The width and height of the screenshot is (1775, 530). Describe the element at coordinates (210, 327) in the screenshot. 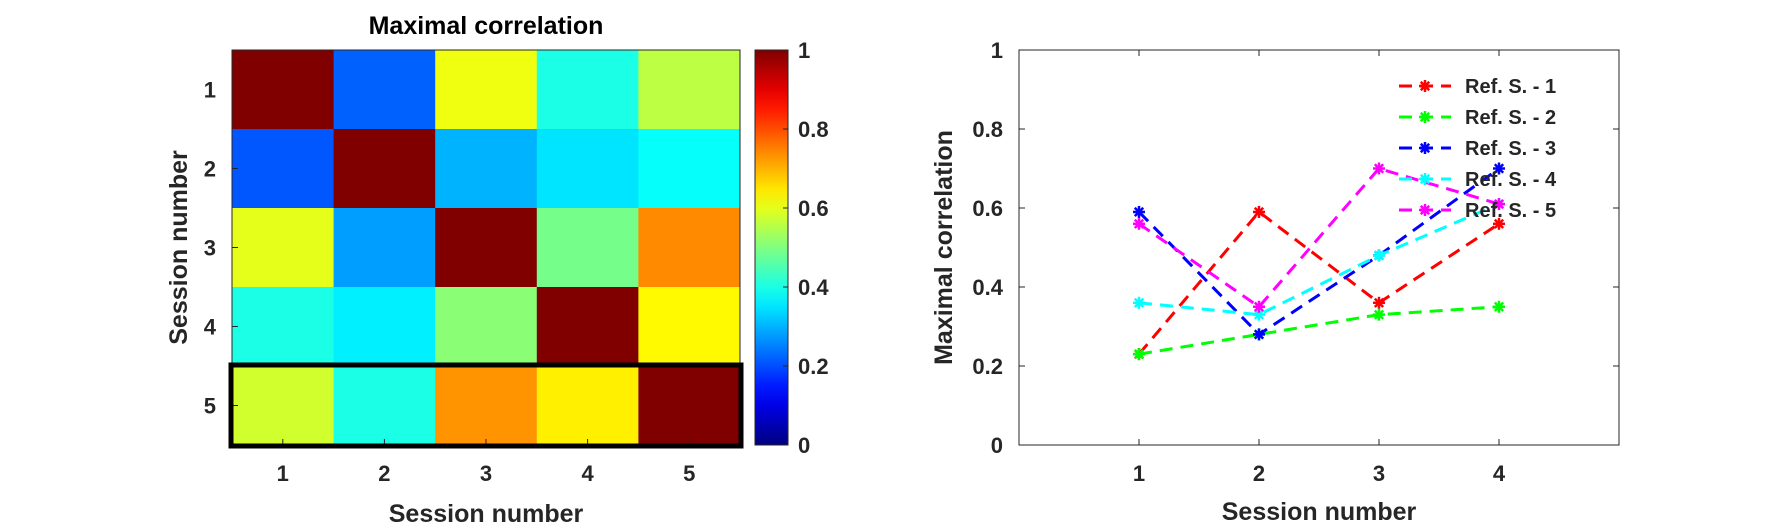

I see `y-tick-label: 4` at that location.